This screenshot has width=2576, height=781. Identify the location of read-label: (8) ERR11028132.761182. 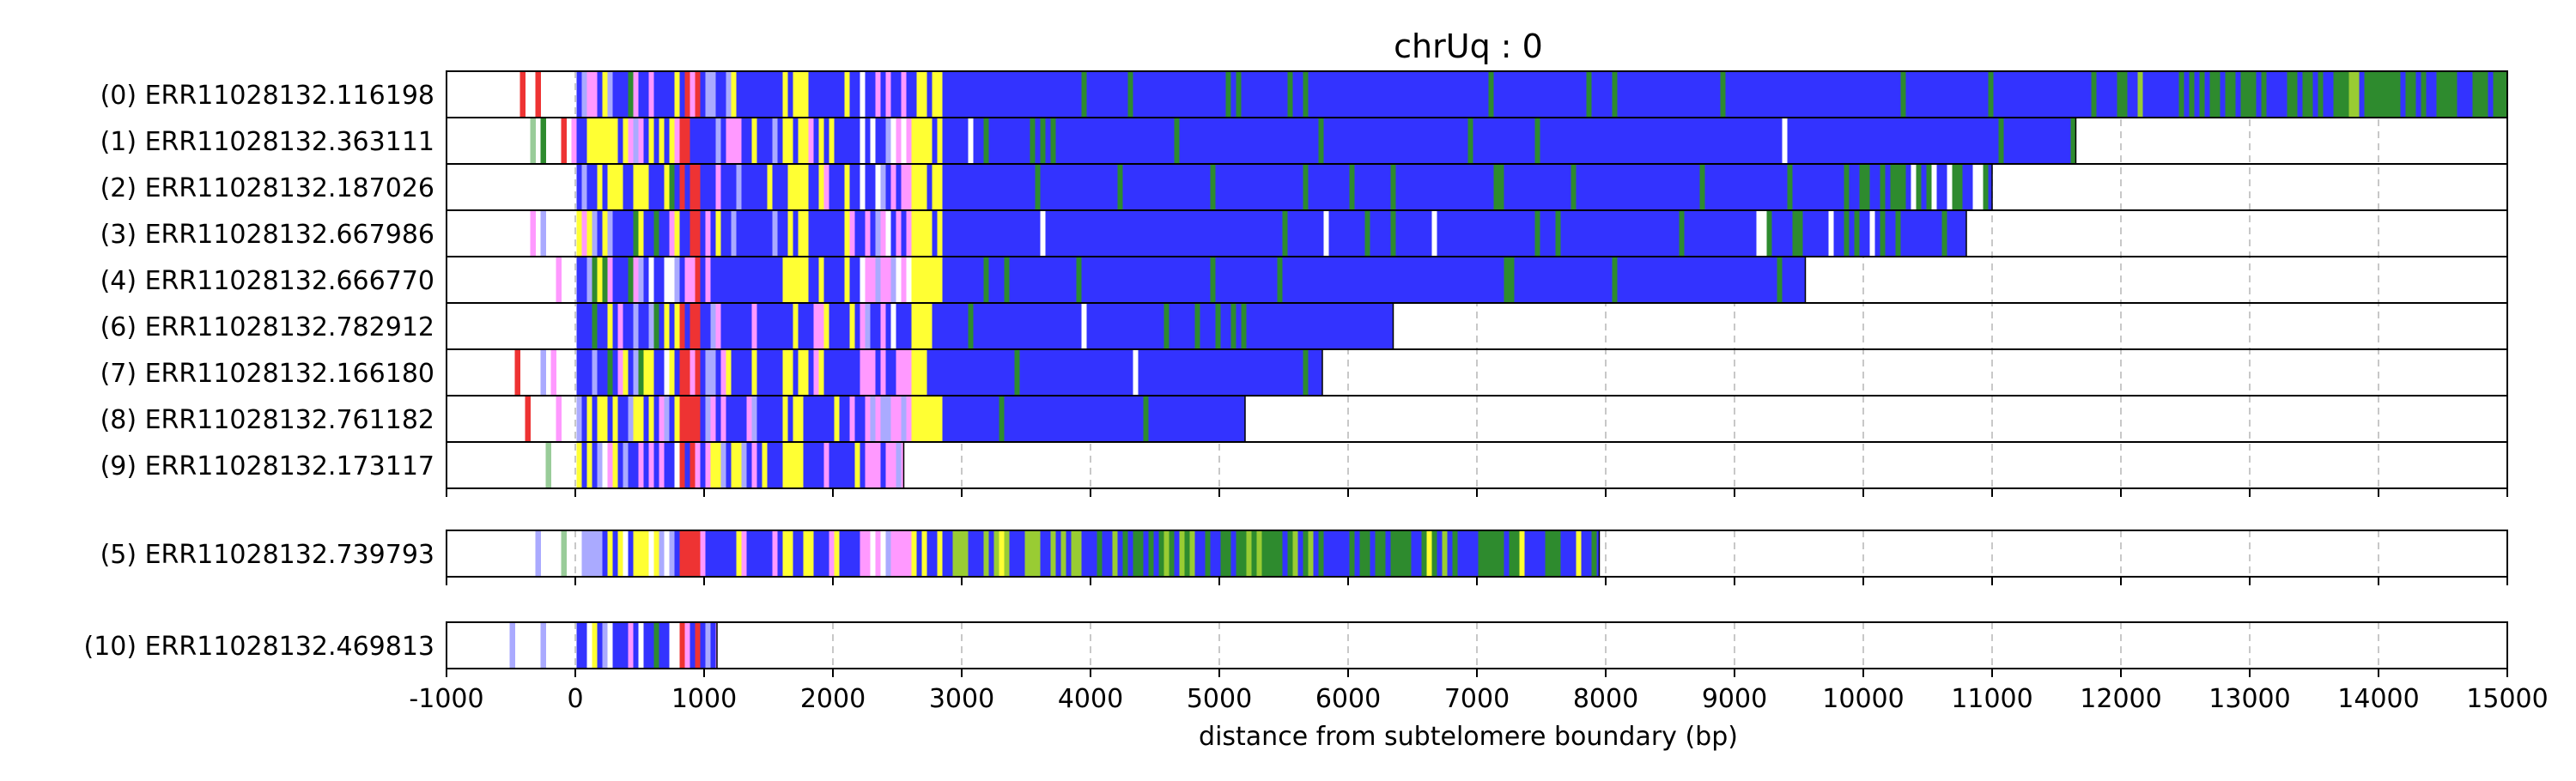
(267, 420).